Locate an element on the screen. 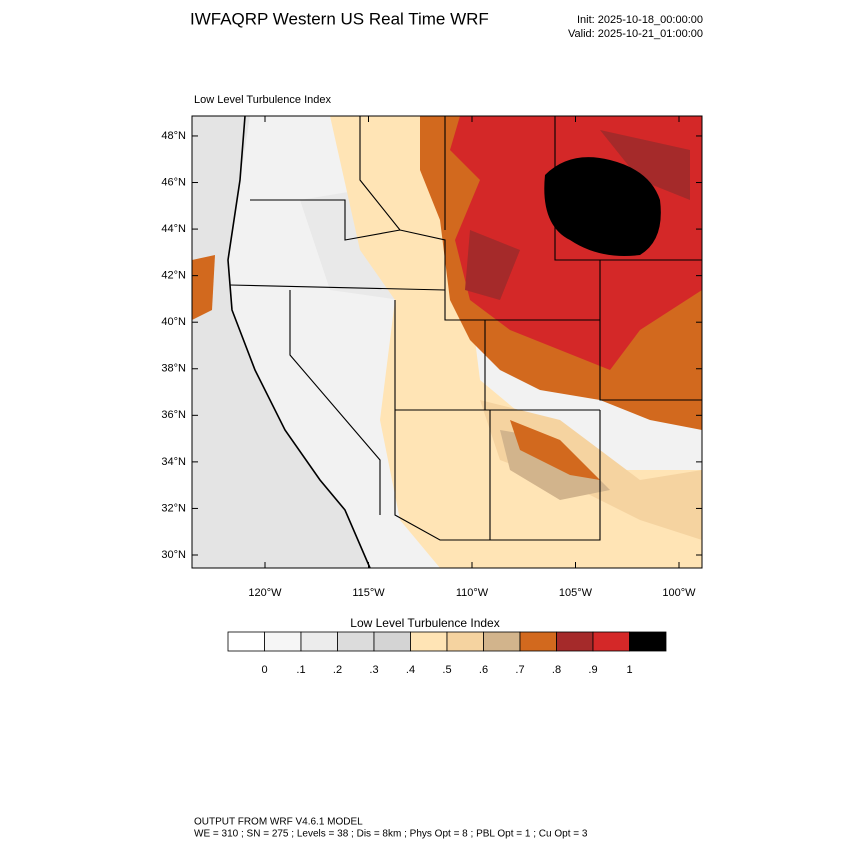 The image size is (850, 855). lat-tick-label: 36°N is located at coordinates (173, 415).